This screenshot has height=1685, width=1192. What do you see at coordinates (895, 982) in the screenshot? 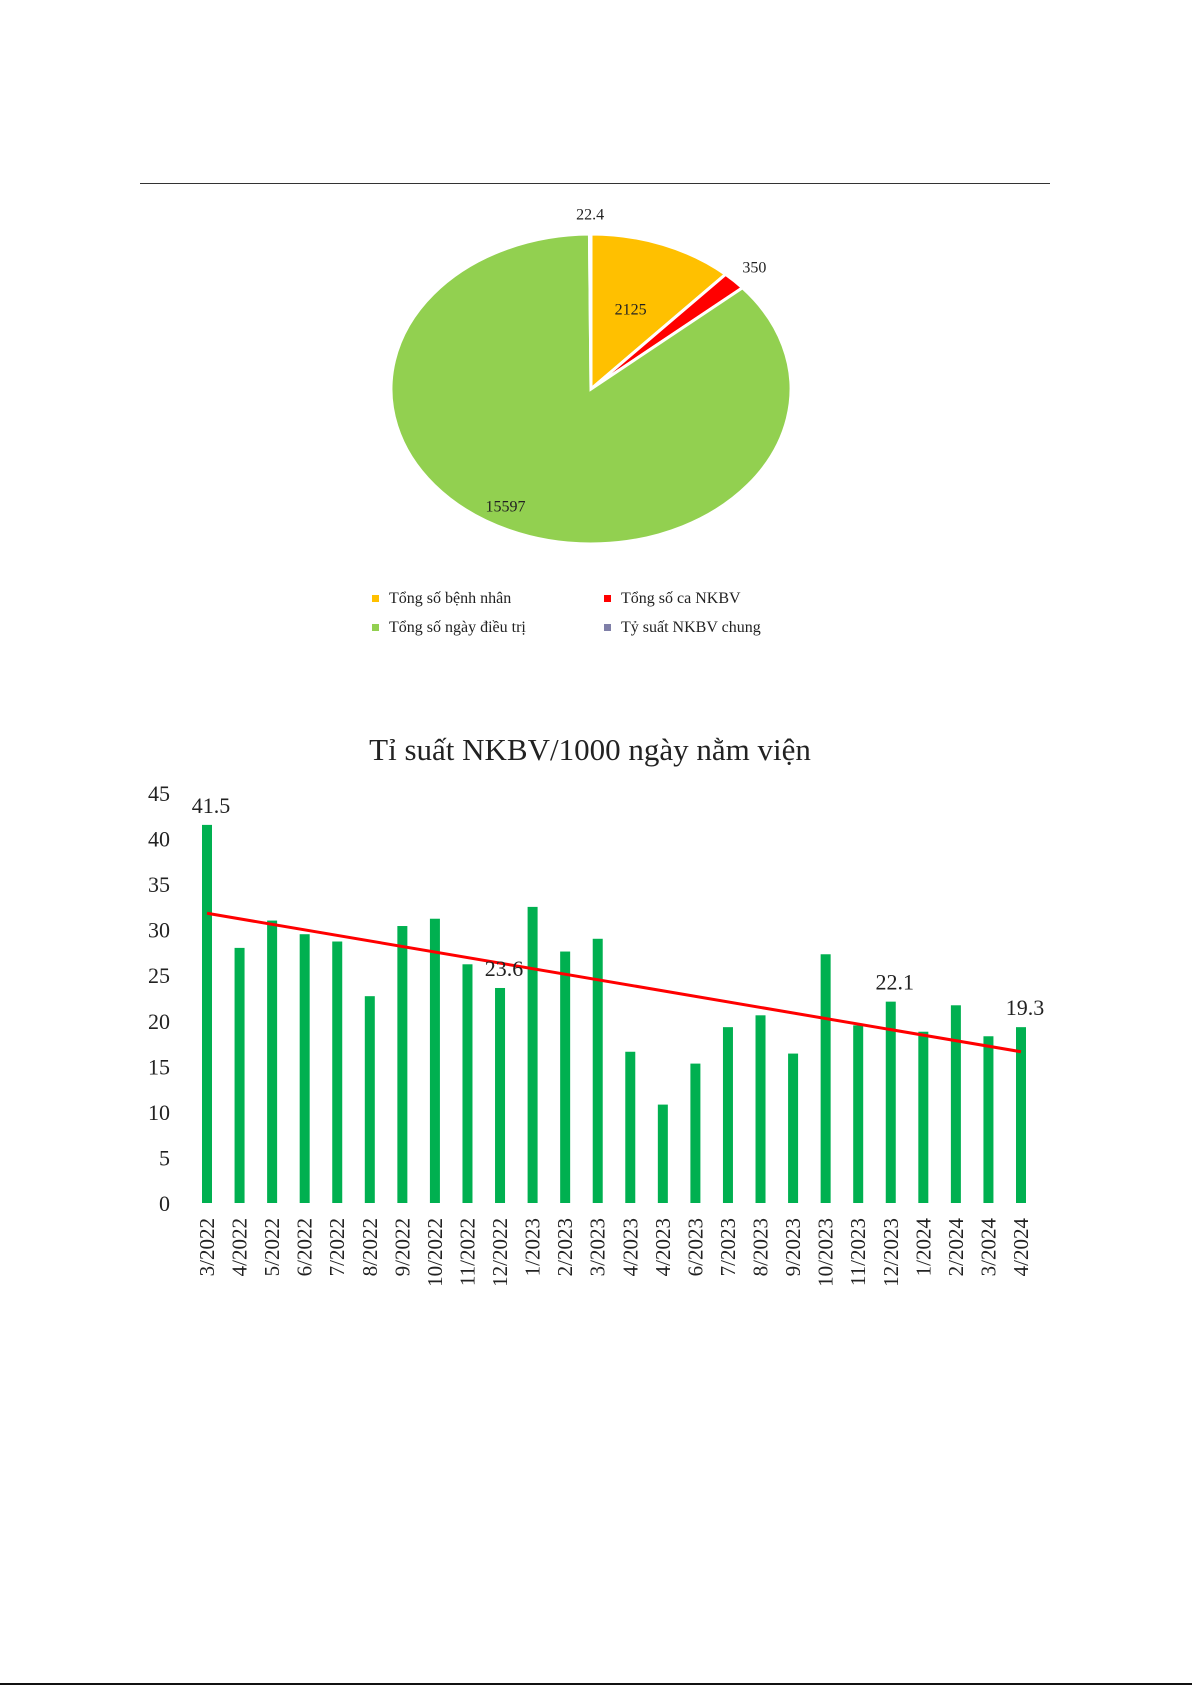
I see `bar-data-label-2: 22.1` at bounding box center [895, 982].